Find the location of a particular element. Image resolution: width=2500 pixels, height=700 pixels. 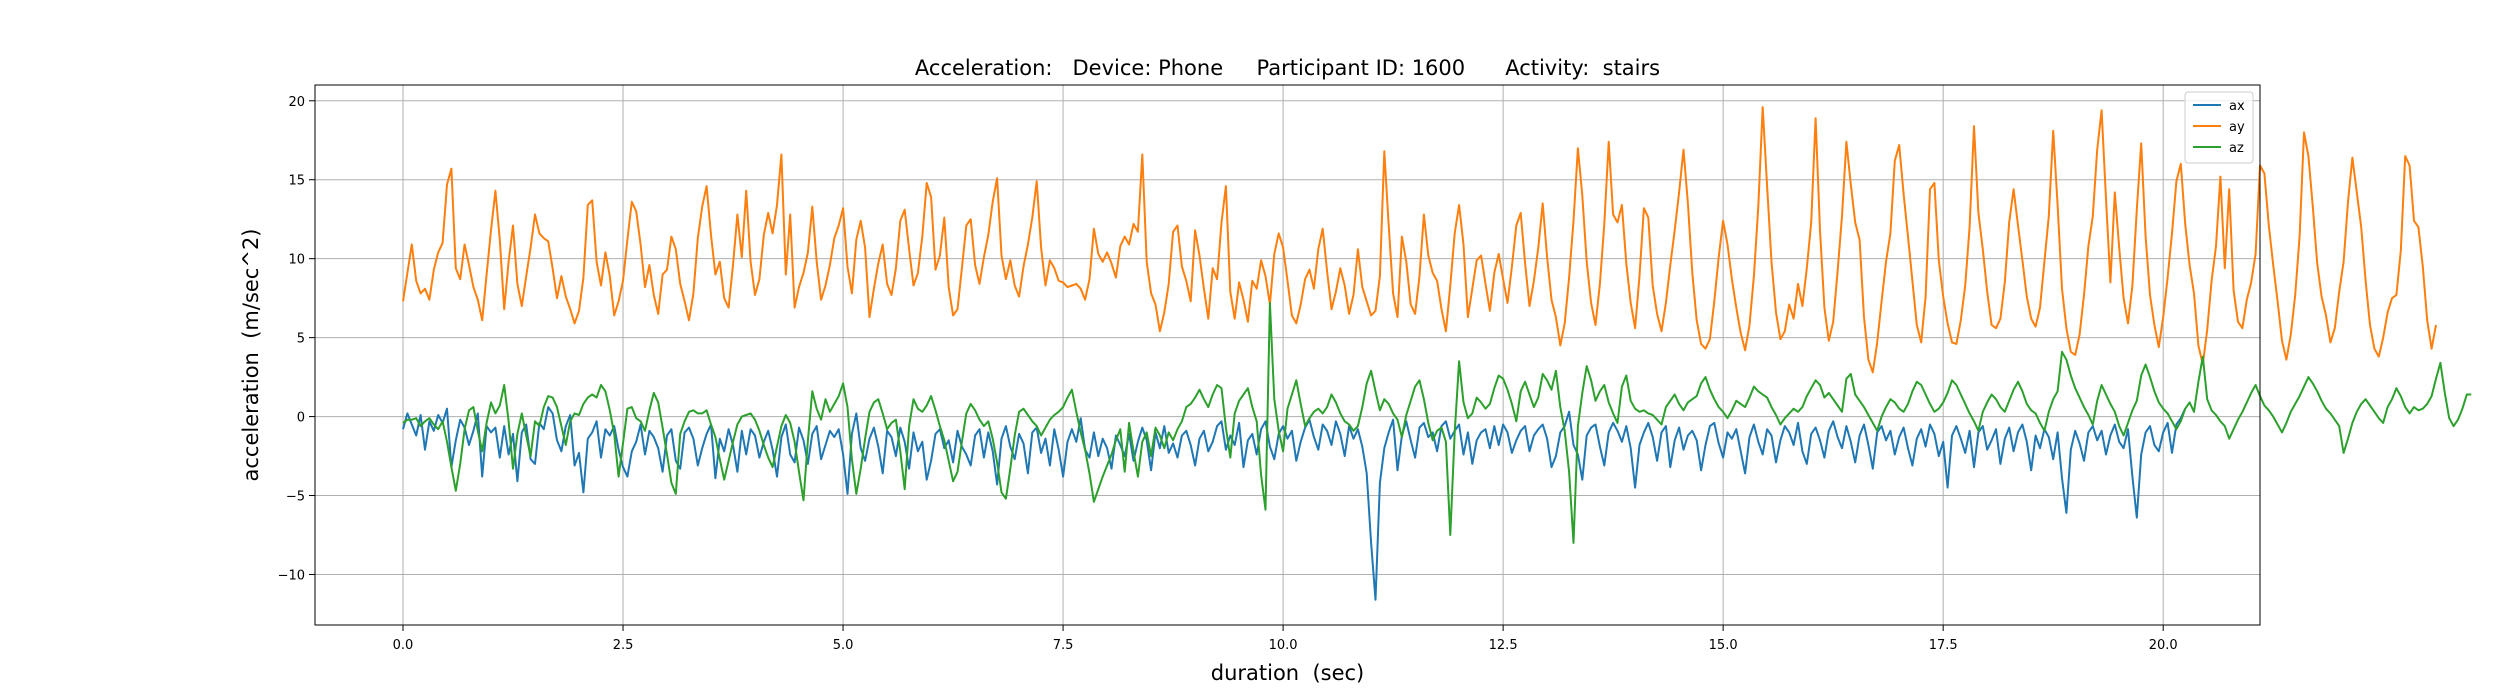

x-tick-label: 10.0 is located at coordinates (1283, 645).